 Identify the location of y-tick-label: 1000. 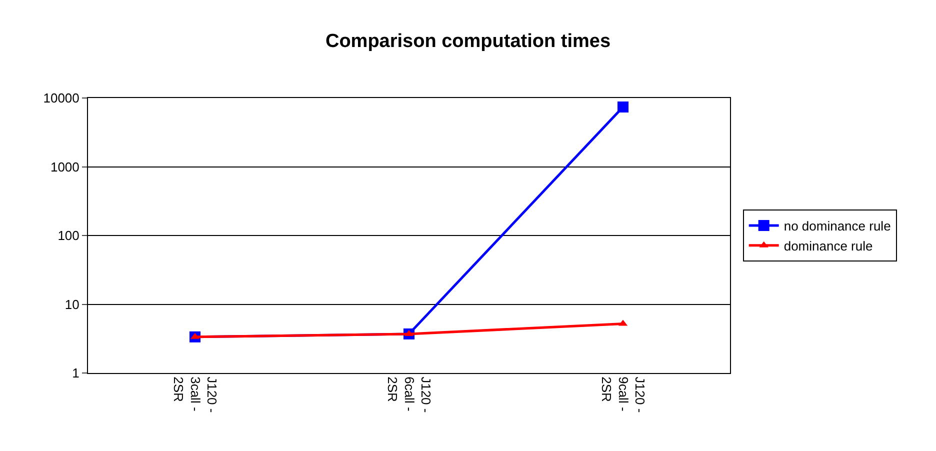
(65, 166).